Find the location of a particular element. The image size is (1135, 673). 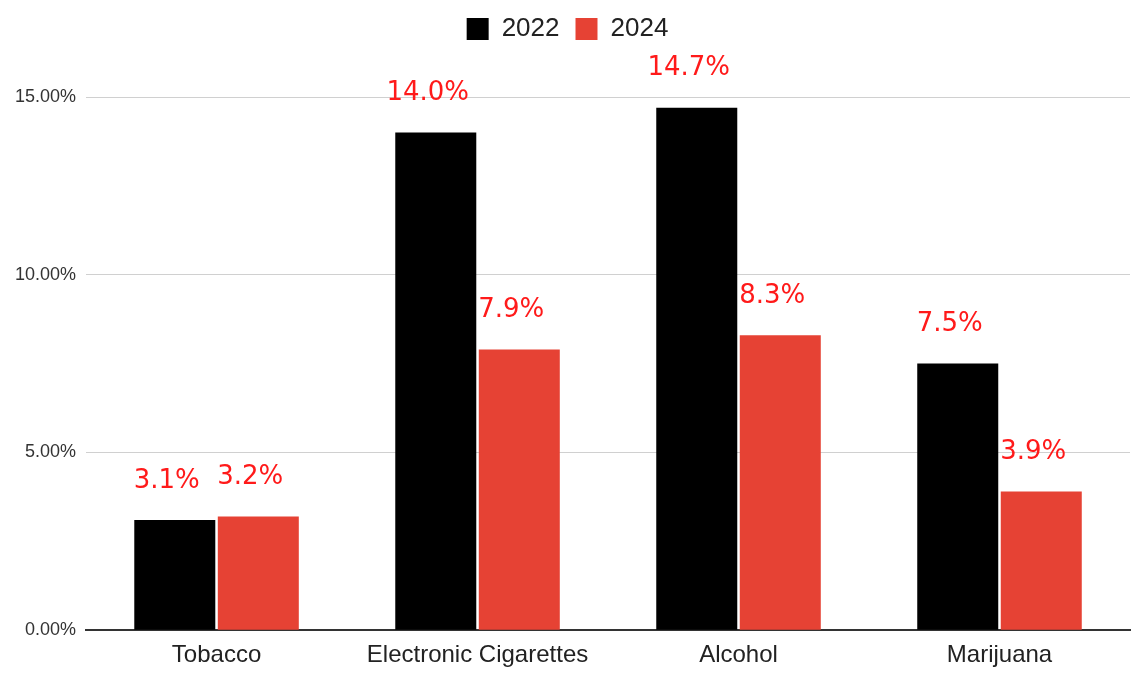

legend-label: 2024 is located at coordinates (639, 27).